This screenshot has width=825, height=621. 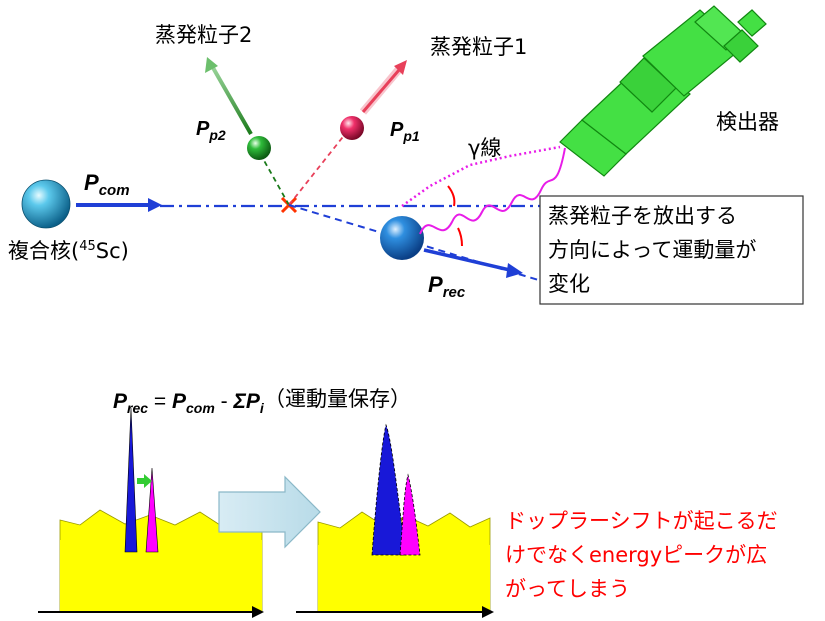 I want to click on detector-icon, so click(x=663, y=91).